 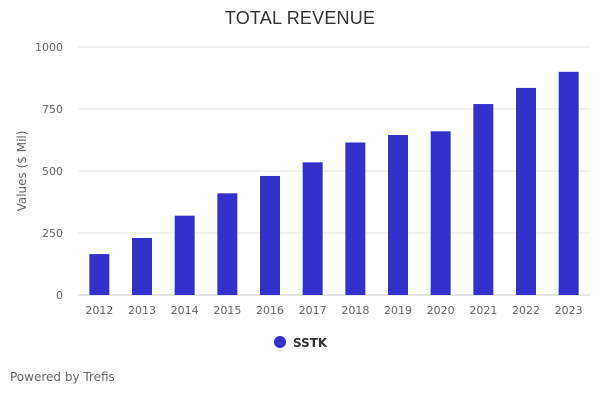 What do you see at coordinates (49, 47) in the screenshot?
I see `y-tick-label: 1000` at bounding box center [49, 47].